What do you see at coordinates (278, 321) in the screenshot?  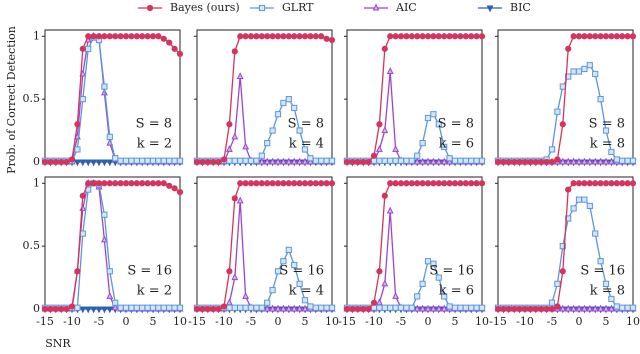 I see `x-tick-label: 0` at bounding box center [278, 321].